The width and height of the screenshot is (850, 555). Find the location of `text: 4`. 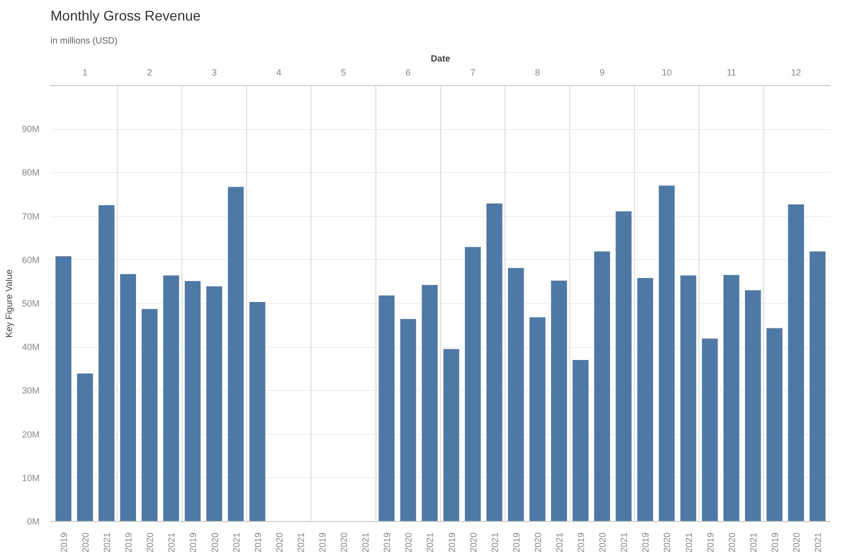

text: 4 is located at coordinates (279, 73).